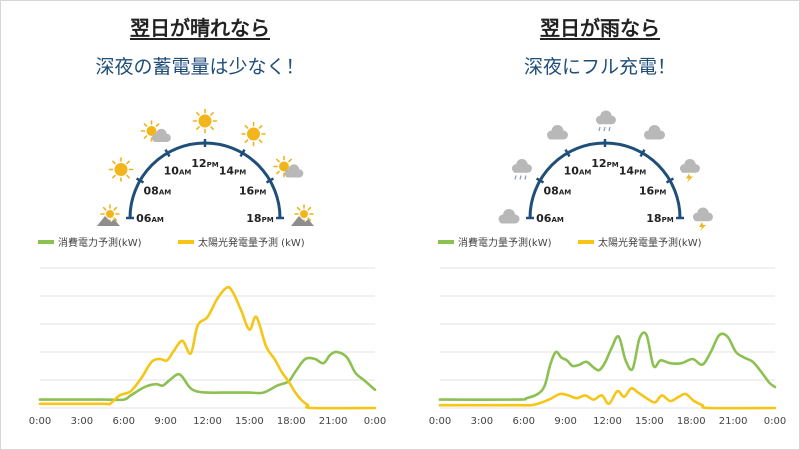 This screenshot has height=450, width=800. What do you see at coordinates (505, 242) in the screenshot?
I see `legend-label-consumption: 消費電力量予測(kW)` at bounding box center [505, 242].